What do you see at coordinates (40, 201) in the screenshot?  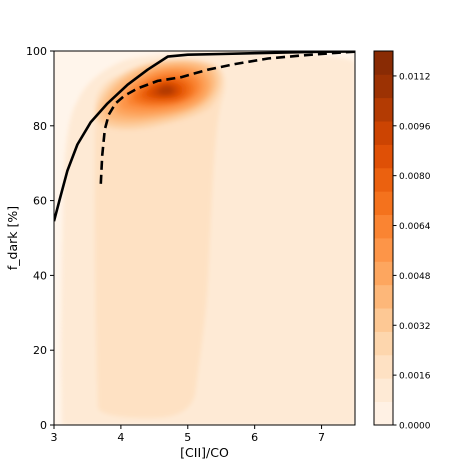 I see `y-tick-label: 60` at bounding box center [40, 201].